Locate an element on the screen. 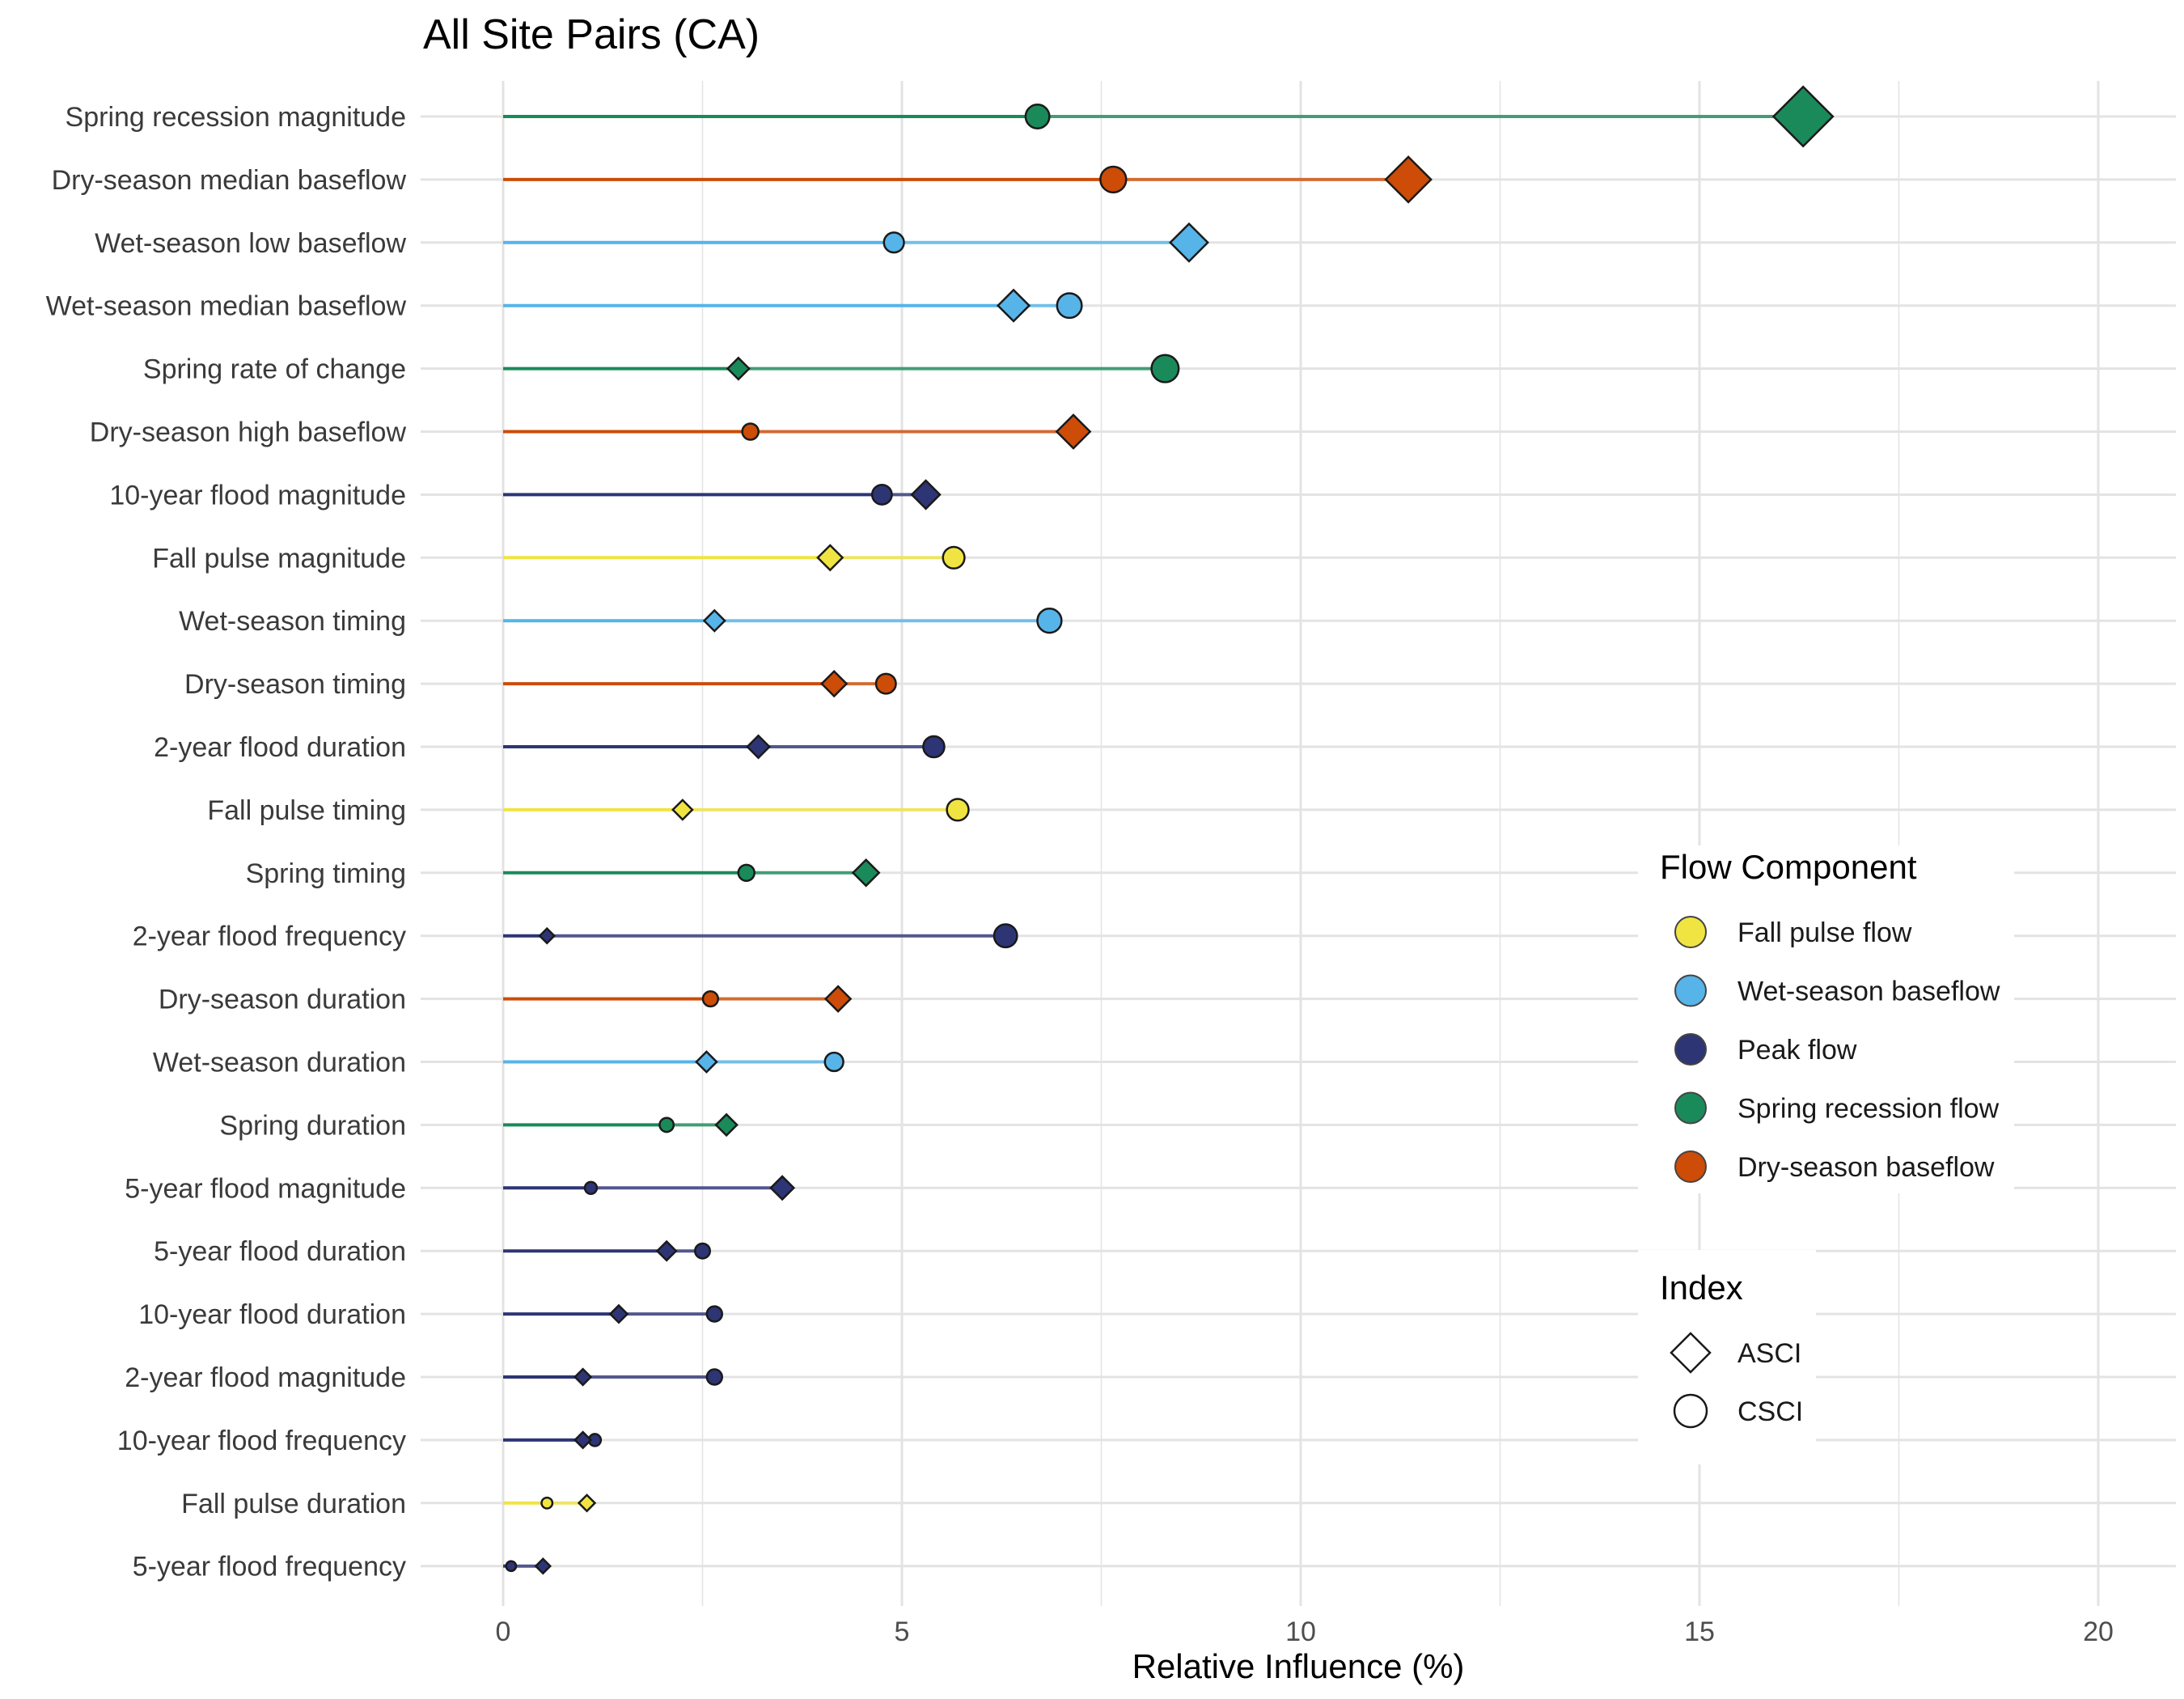 This screenshot has width=2184, height=1699. chart-title: All Site Pairs (CA) is located at coordinates (591, 34).